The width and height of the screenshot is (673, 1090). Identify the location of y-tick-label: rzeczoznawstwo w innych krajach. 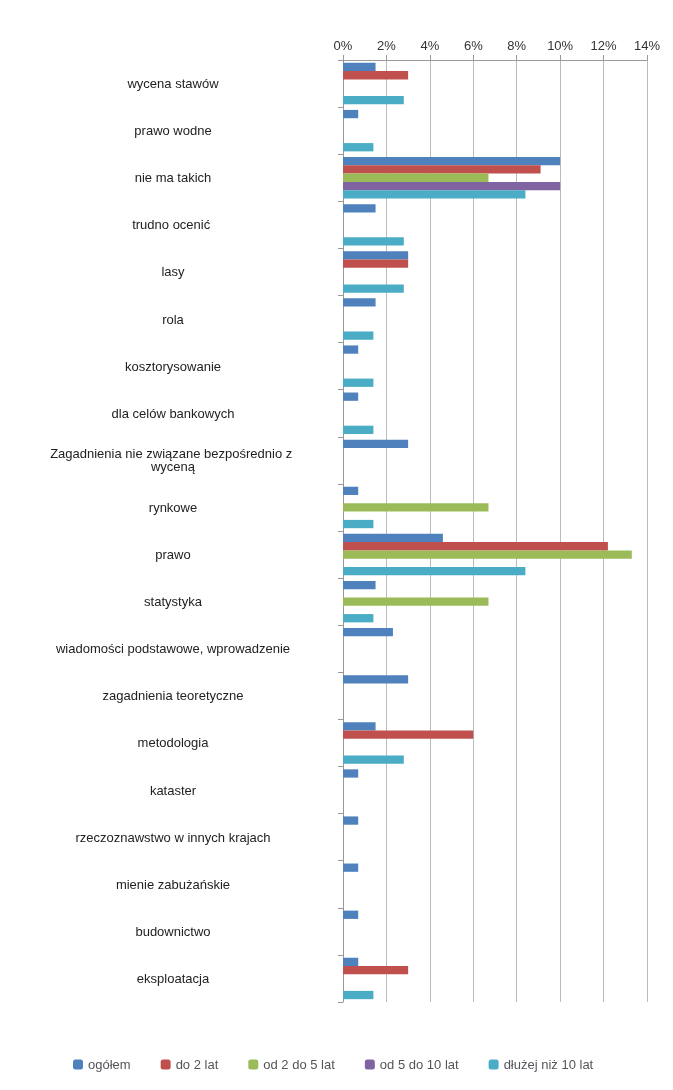
(173, 837).